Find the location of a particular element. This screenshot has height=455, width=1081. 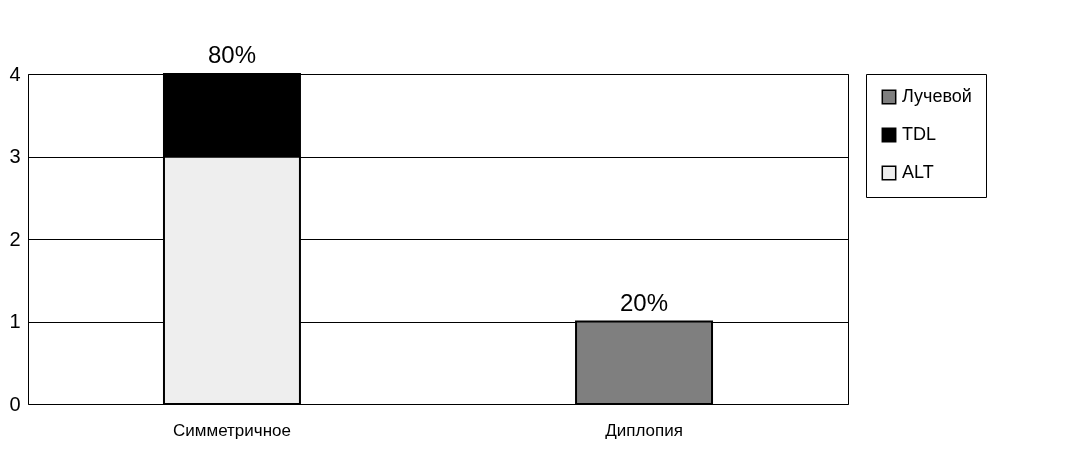

legend-label: ALT is located at coordinates (918, 172).